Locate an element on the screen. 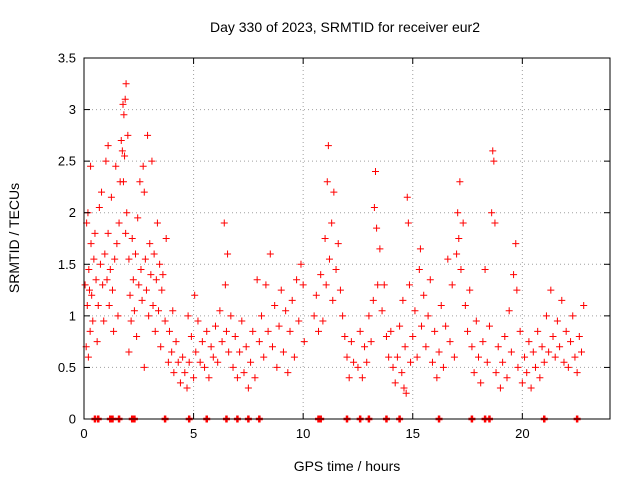 Image resolution: width=640 pixels, height=480 pixels. x-tick-label: 15 is located at coordinates (413, 433).